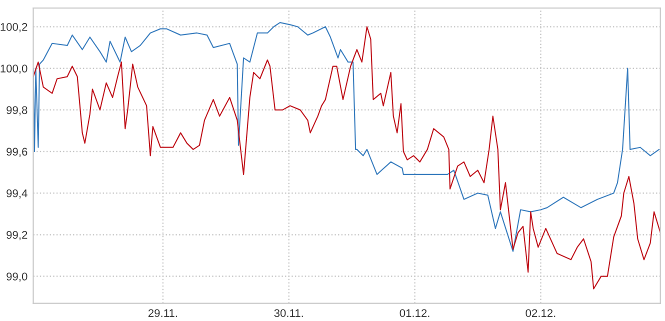 Image resolution: width=665 pixels, height=321 pixels. I want to click on y-tick-label: 99,4, so click(17, 194).